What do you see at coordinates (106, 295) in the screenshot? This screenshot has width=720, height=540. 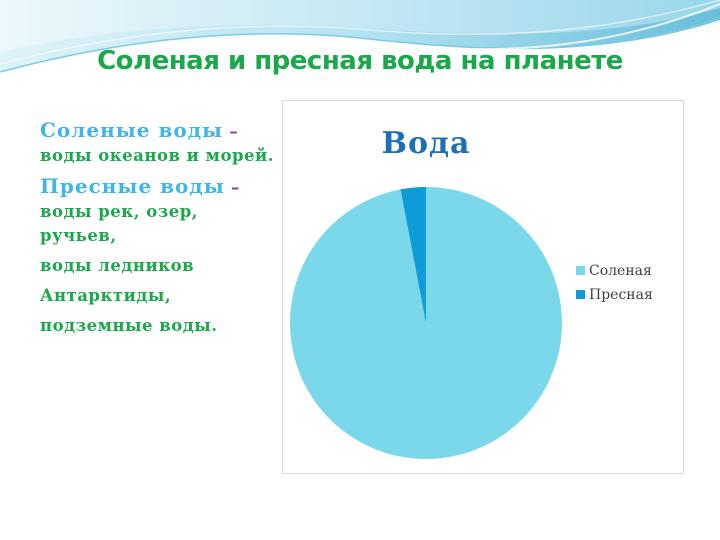 I see `definition-antarctica: Антарктиды,` at bounding box center [106, 295].